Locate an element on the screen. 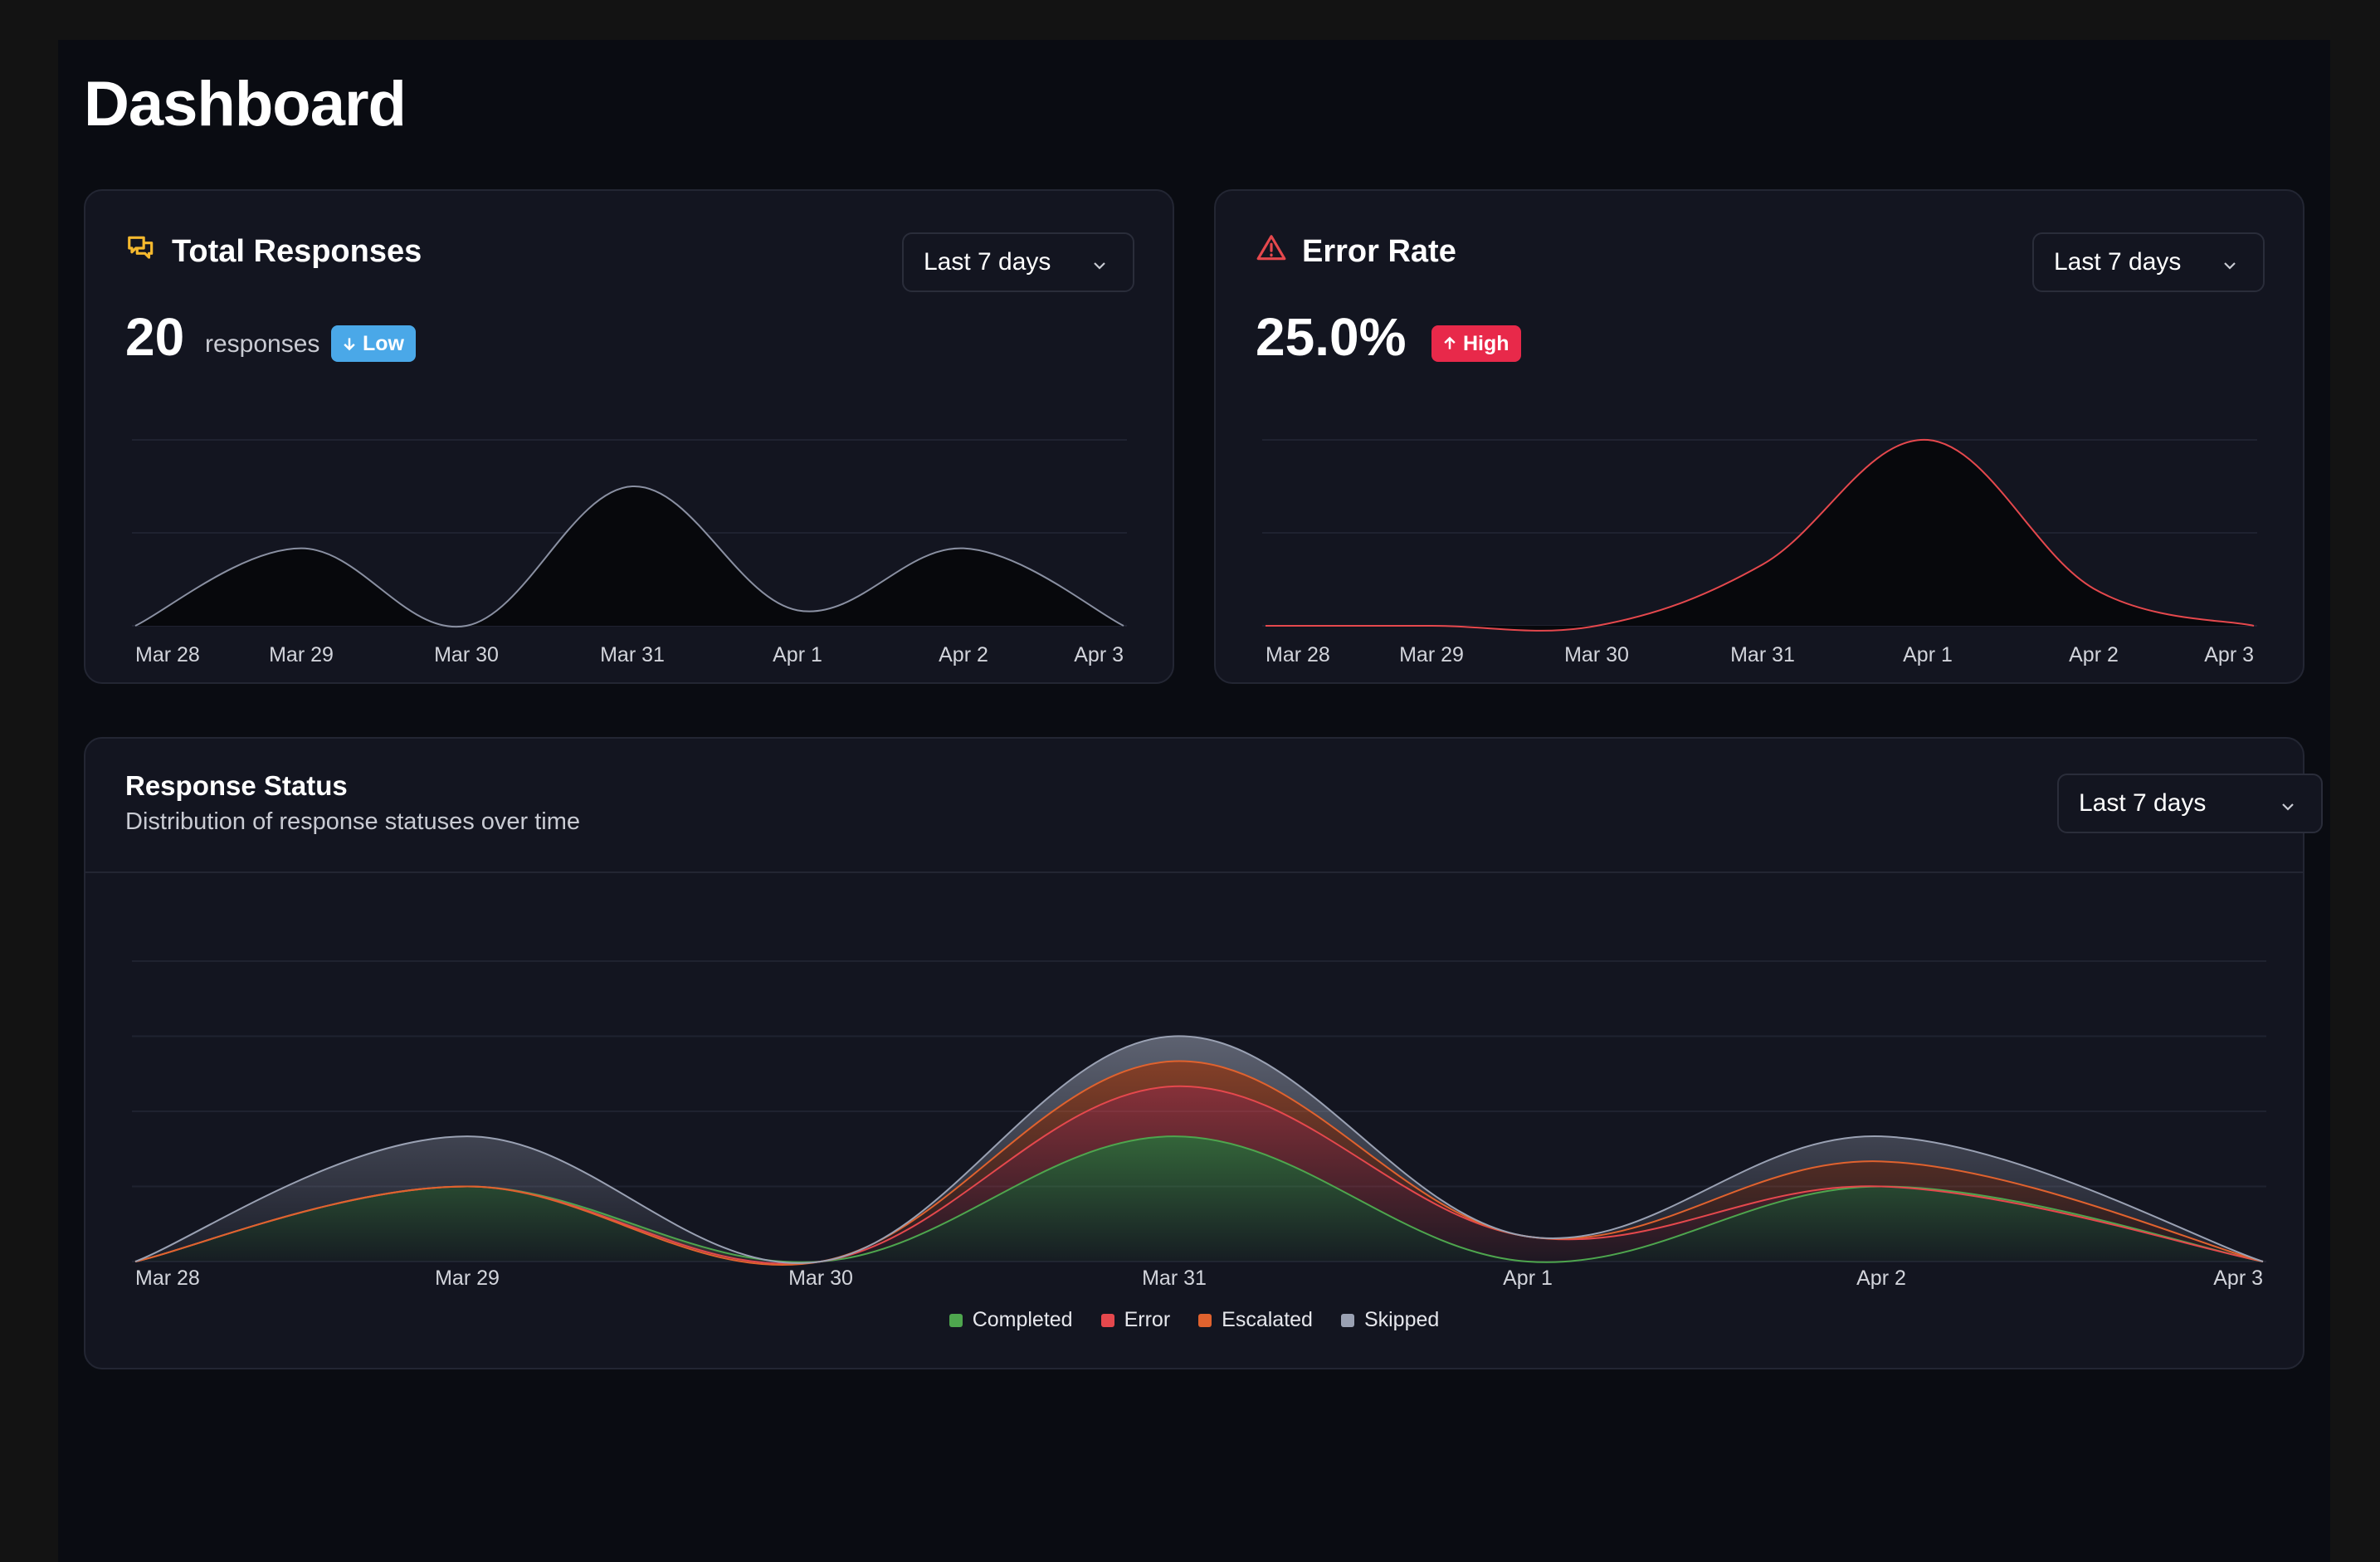  high-badge: High is located at coordinates (1476, 343).